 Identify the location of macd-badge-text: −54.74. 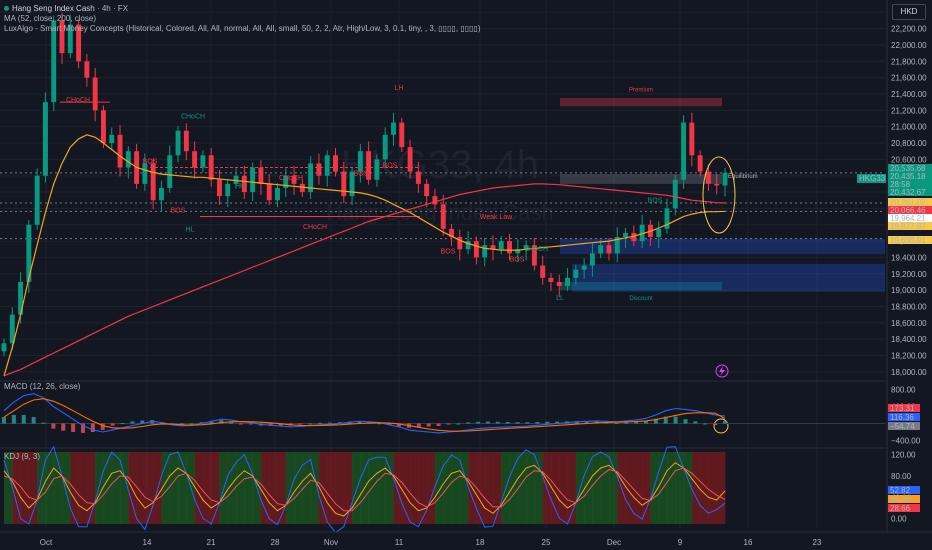
(902, 426).